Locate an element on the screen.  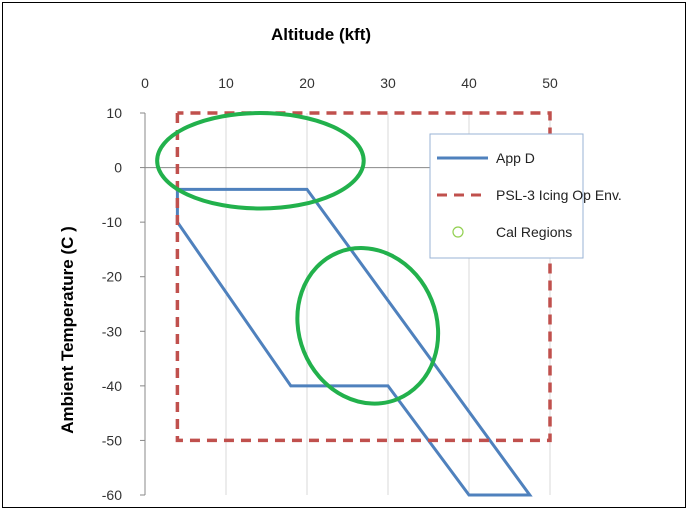
x-axis-title: Altitude (kft) is located at coordinates (321, 34).